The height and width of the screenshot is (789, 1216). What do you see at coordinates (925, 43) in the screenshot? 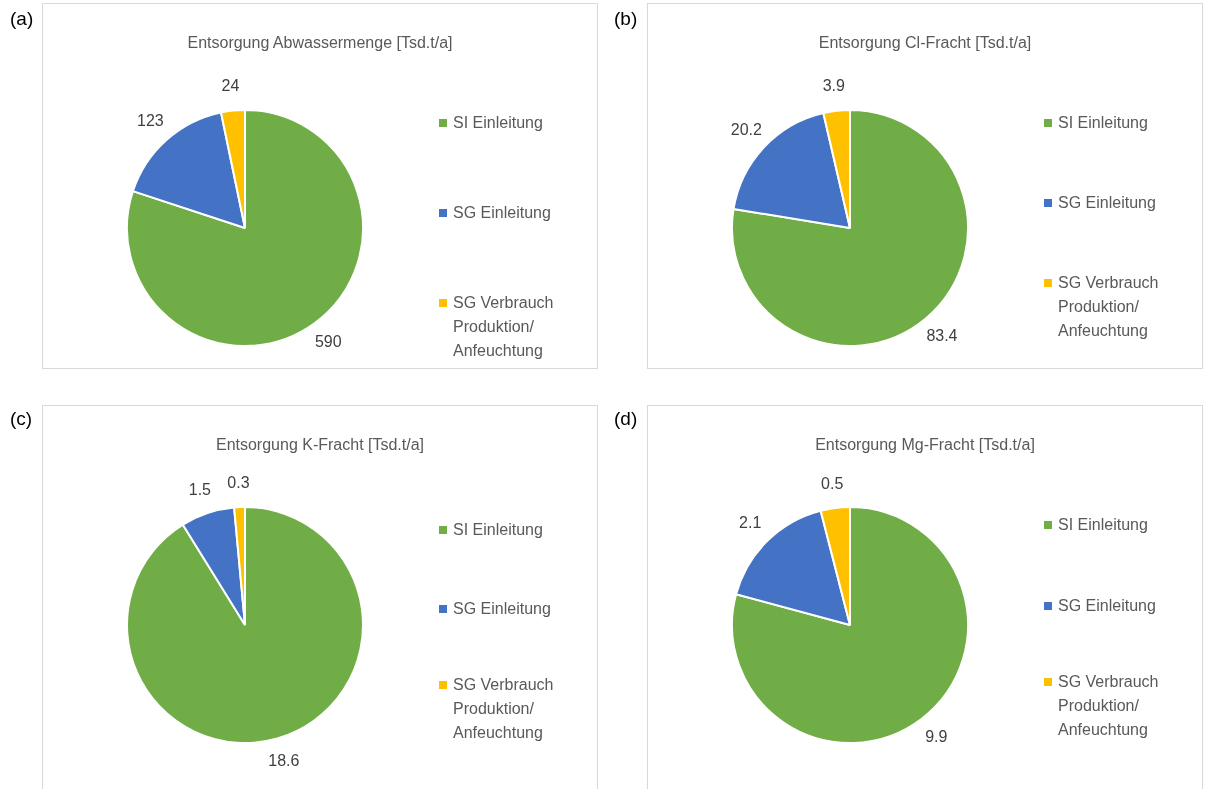
I see `chart-title: Entsorgung Cl-Fracht [Tsd.t/a]` at bounding box center [925, 43].